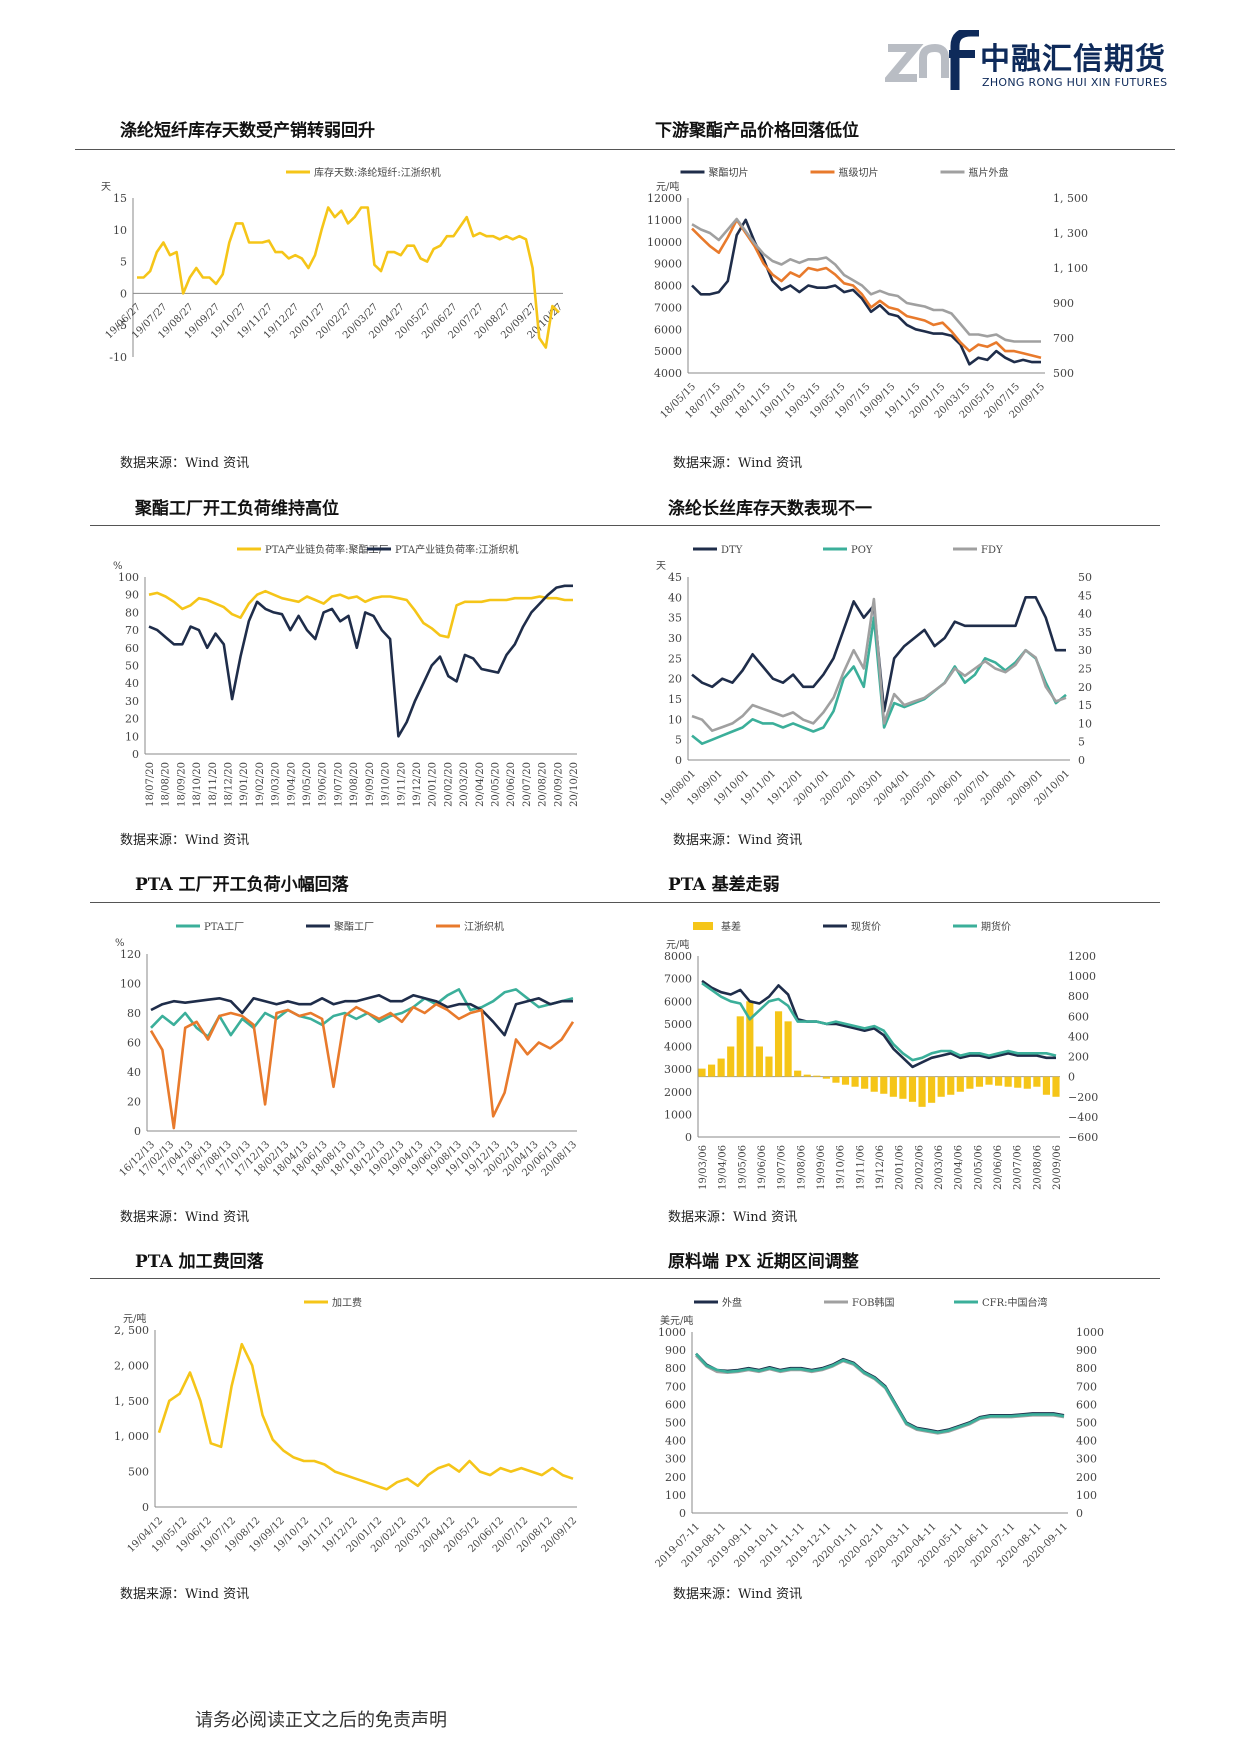  Describe the element at coordinates (377, 549) in the screenshot. I see `legend: PTA产业链负荷率:聚酯工厂 PTA产业链负荷率:江浙织机` at that location.